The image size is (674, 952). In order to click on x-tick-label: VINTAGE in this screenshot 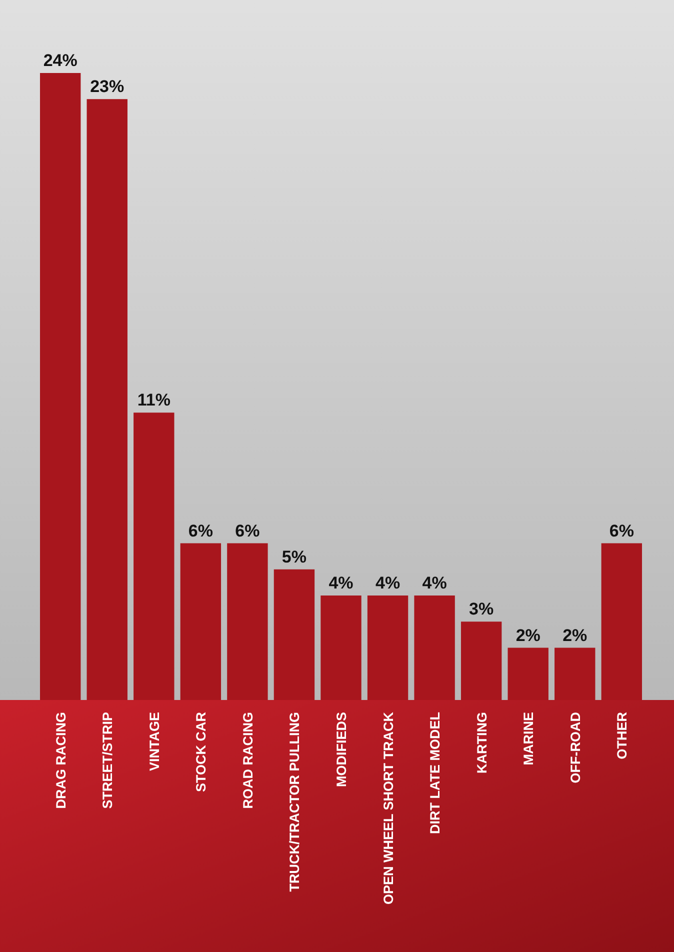, I will do `click(154, 742)`.